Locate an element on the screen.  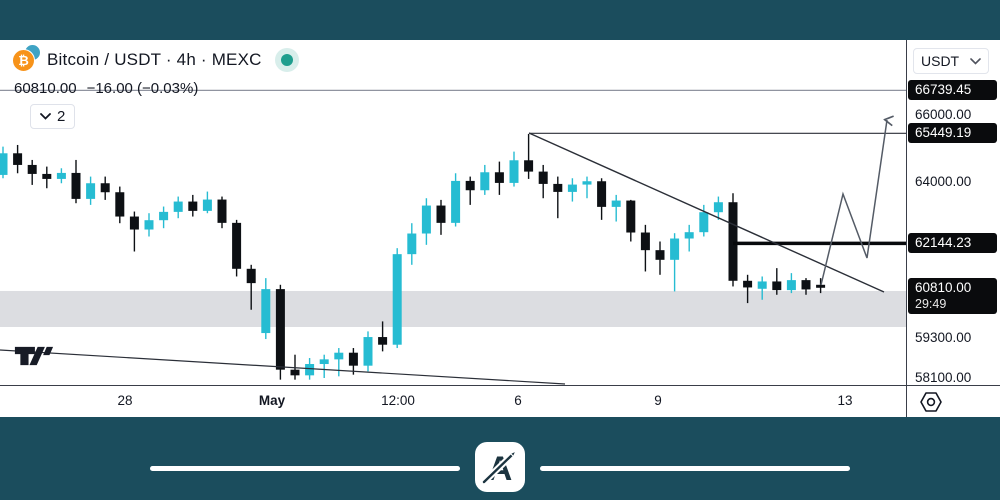
gear-icon is located at coordinates (931, 402).